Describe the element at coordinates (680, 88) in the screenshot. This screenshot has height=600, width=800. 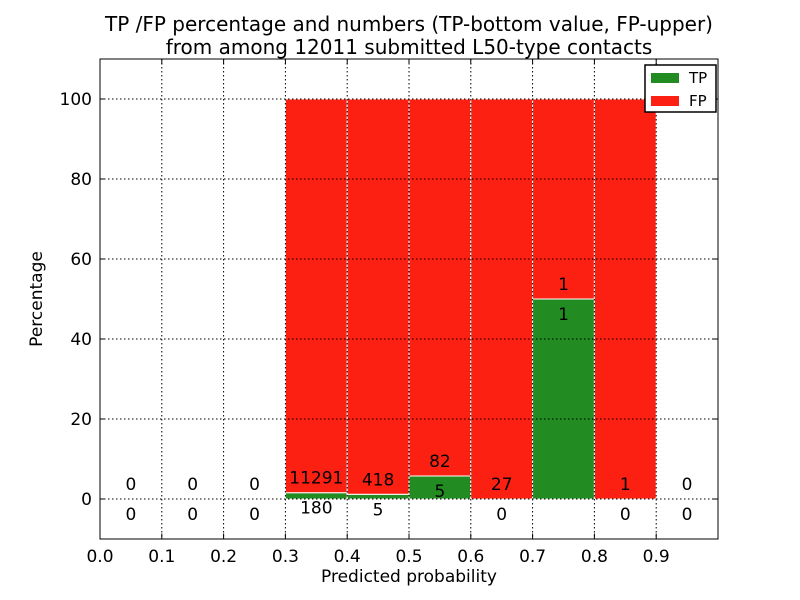
I see `legend: TP FP` at that location.